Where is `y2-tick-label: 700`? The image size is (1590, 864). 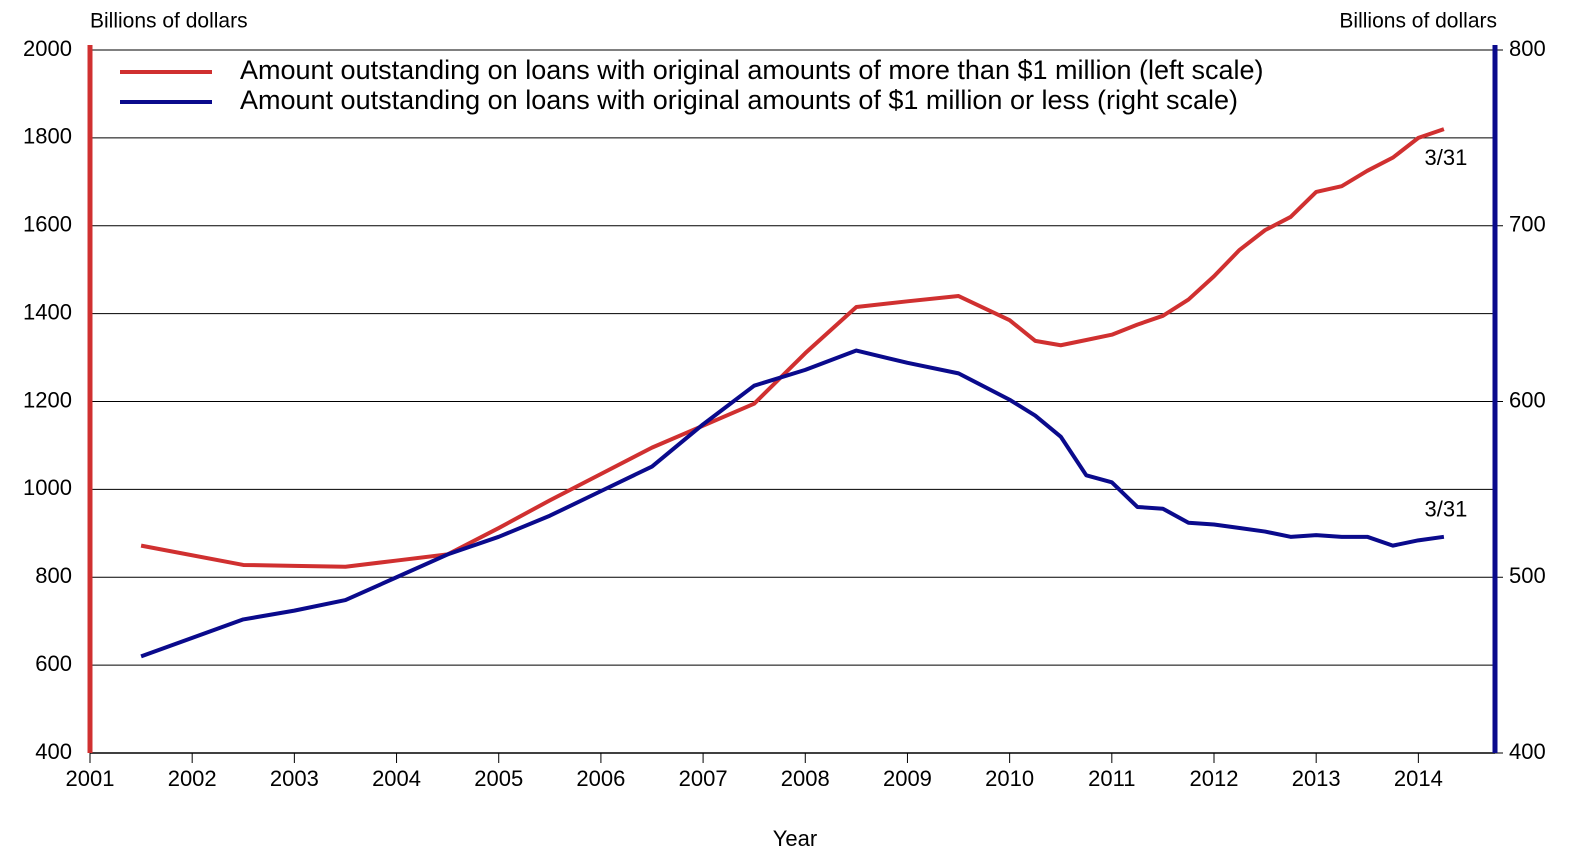 y2-tick-label: 700 is located at coordinates (1527, 224).